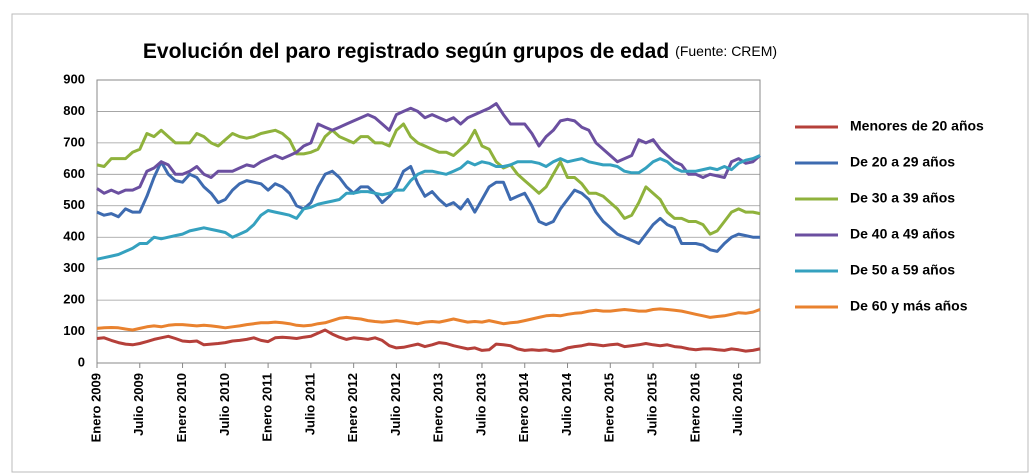 Image resolution: width=1031 pixels, height=475 pixels. I want to click on x-tick-label: Enero 2016, so click(694, 407).